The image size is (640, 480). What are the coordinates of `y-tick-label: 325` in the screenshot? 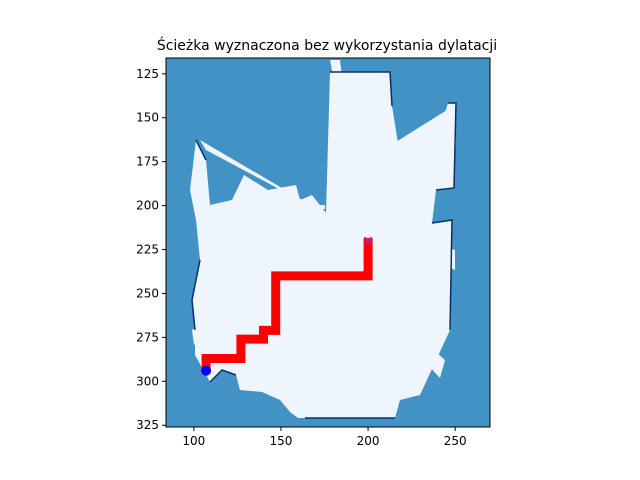 It's located at (147, 425).